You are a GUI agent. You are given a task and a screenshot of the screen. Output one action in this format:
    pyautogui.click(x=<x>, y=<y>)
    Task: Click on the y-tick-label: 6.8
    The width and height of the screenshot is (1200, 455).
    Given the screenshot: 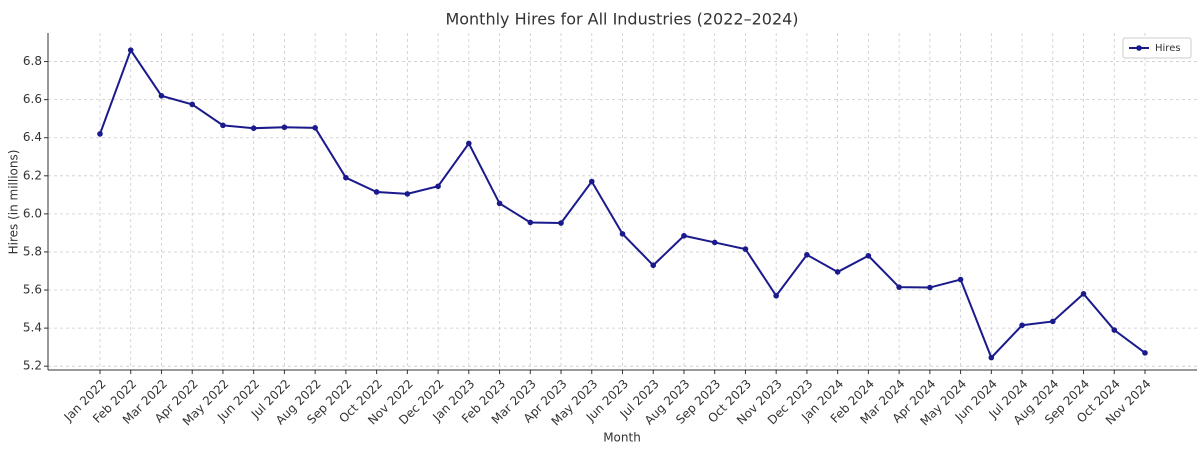 What is the action you would take?
    pyautogui.click(x=32, y=61)
    